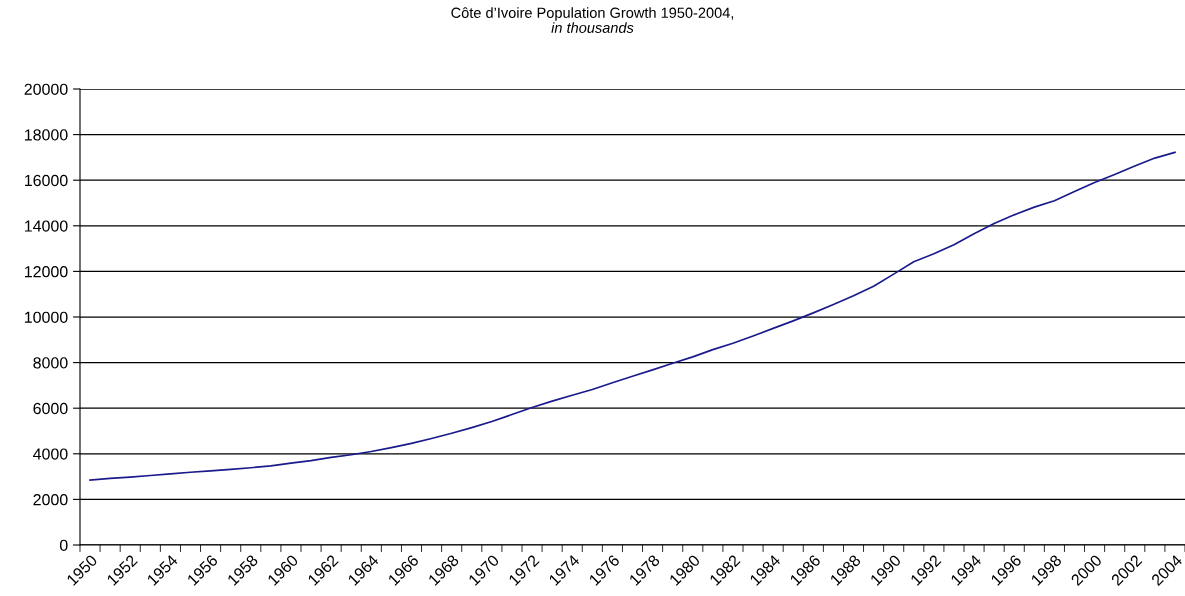 This screenshot has height=596, width=1185. I want to click on y-tick-label: 20000, so click(46, 89).